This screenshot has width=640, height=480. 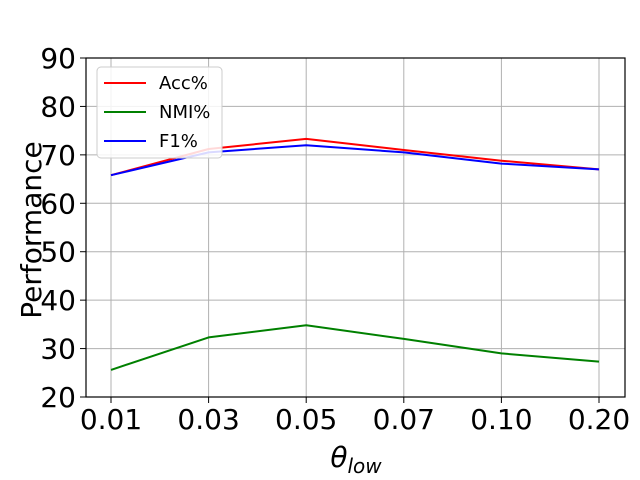 I want to click on x-tick-label: 0.20, so click(x=599, y=419).